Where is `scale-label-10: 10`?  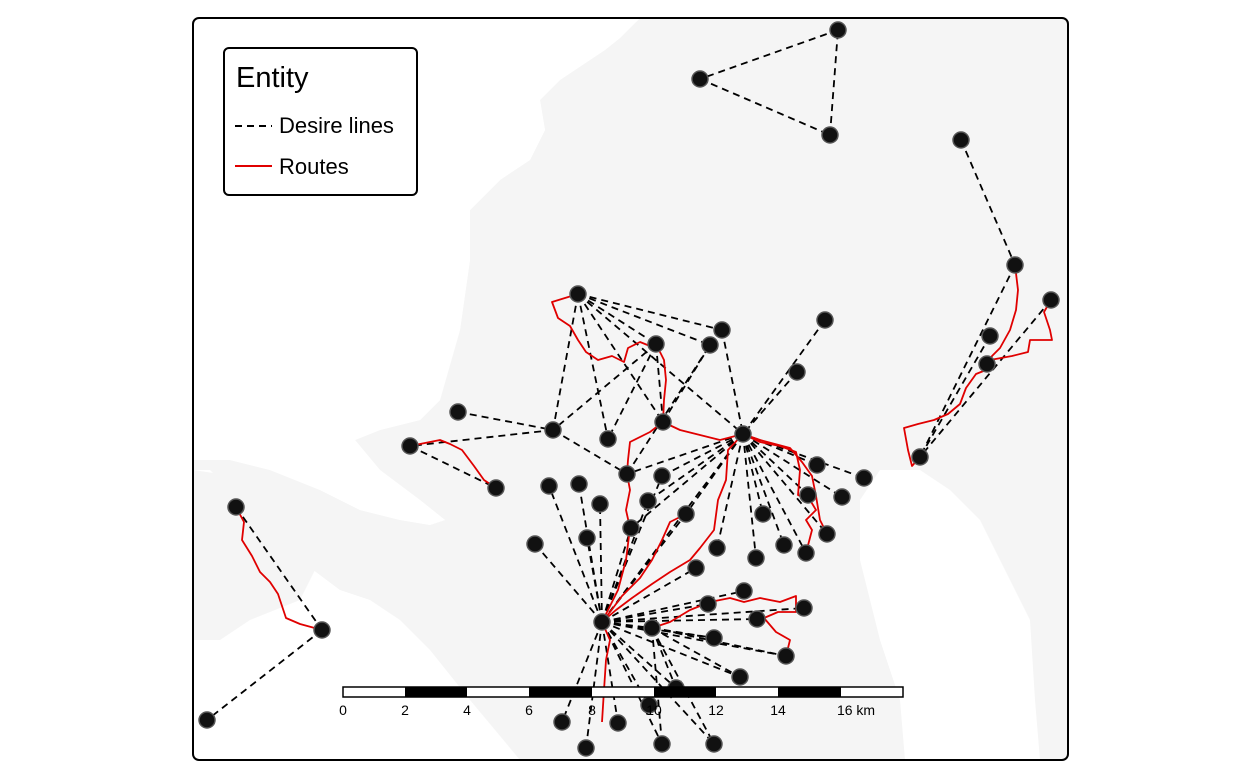
scale-label-10: 10 is located at coordinates (654, 710).